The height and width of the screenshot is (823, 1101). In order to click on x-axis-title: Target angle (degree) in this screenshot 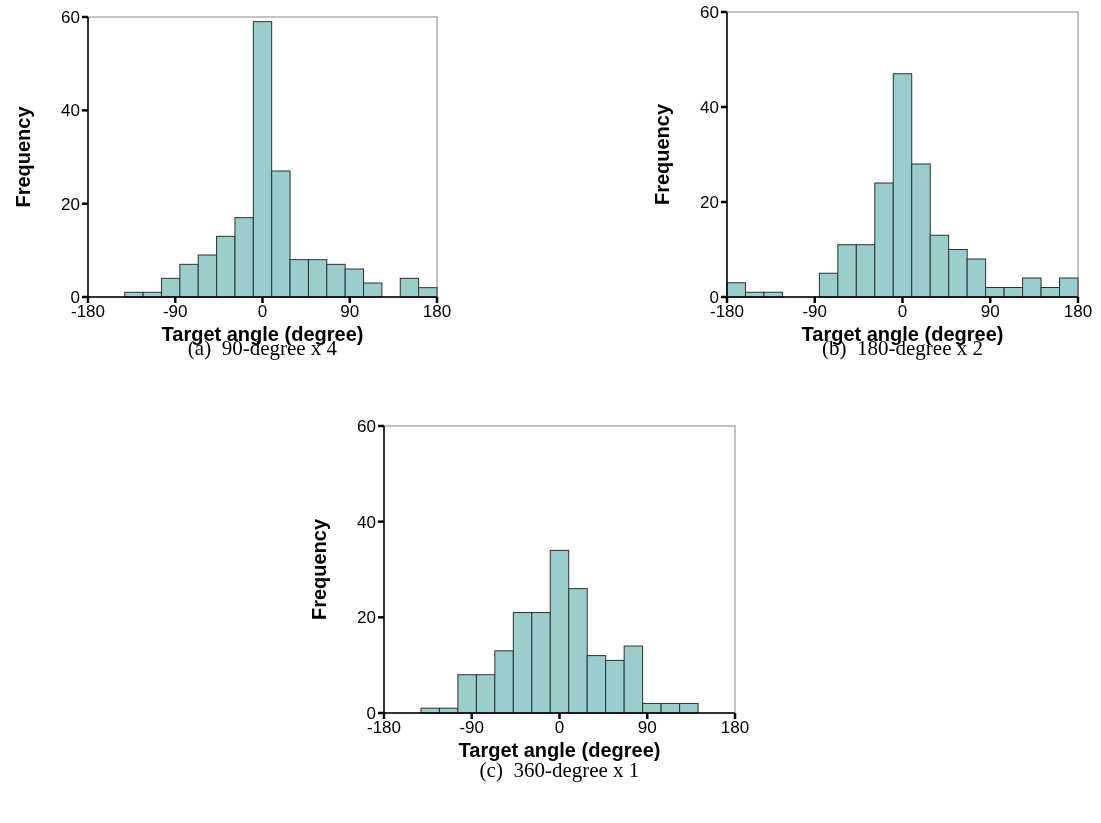, I will do `click(559, 750)`.